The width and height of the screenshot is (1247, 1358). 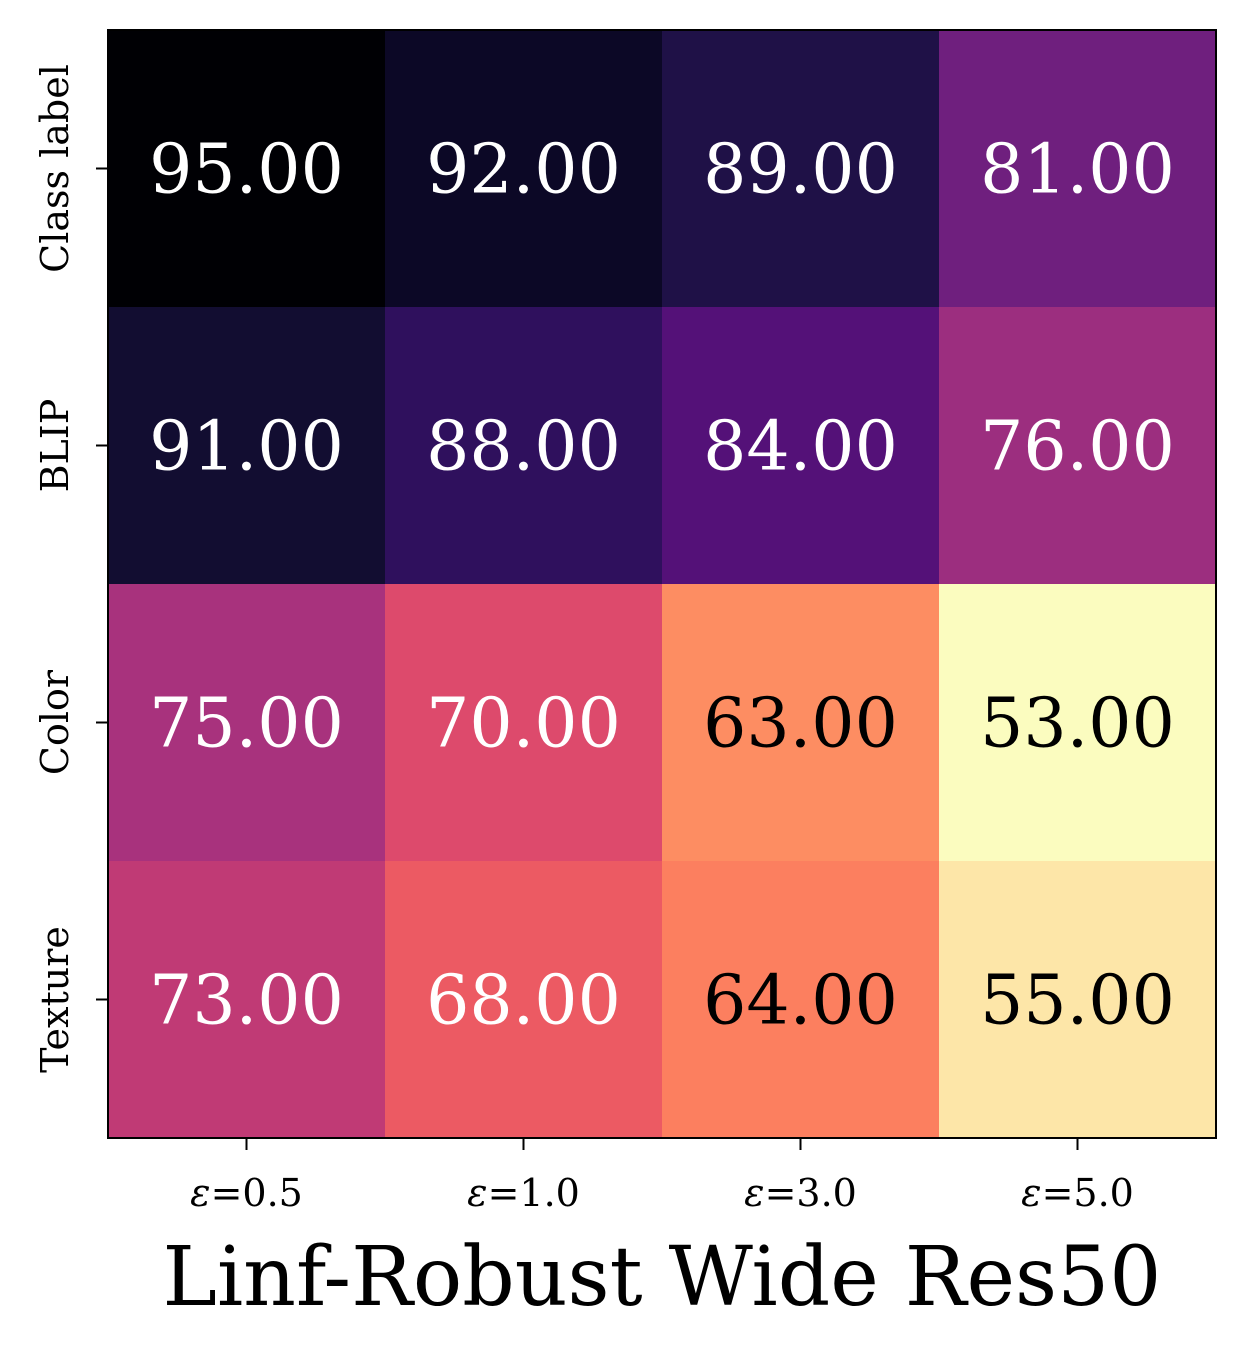 I want to click on heatmap-cell-r0-c0, so click(x=247, y=169).